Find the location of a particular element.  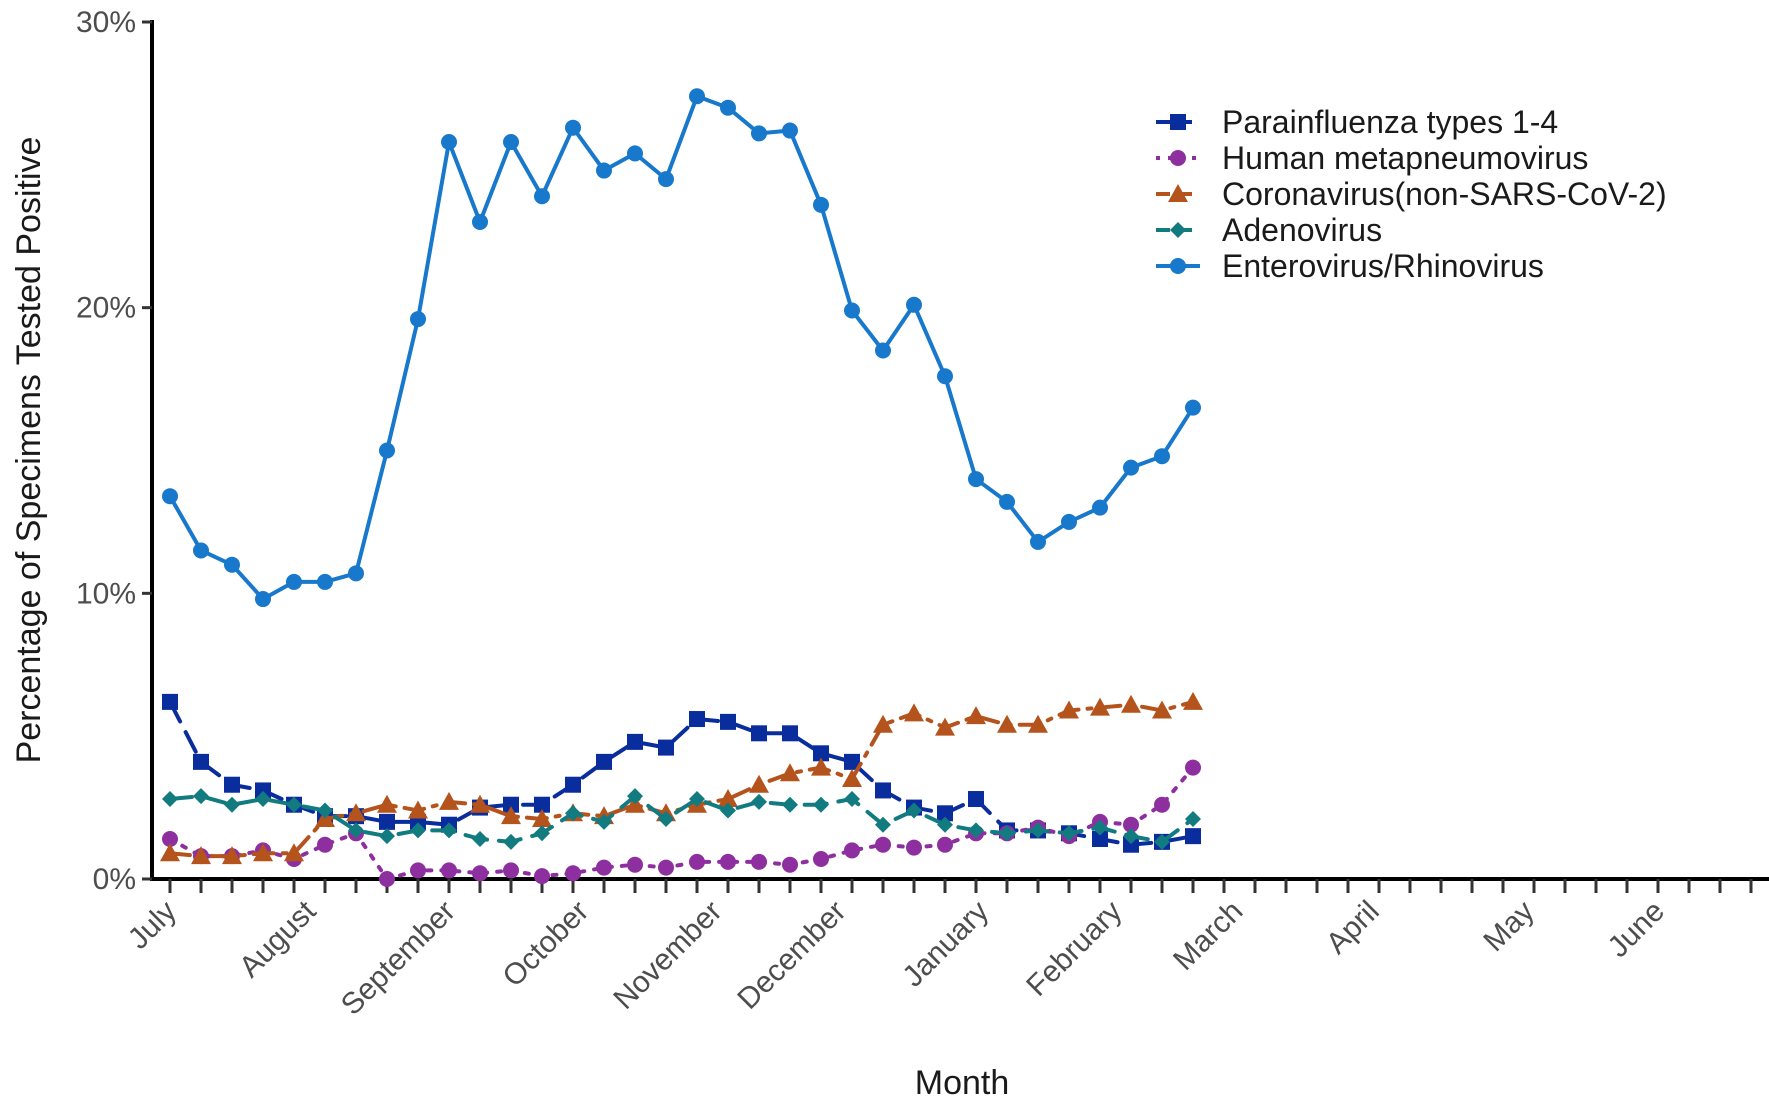

y-tick-label: 30% is located at coordinates (106, 22).